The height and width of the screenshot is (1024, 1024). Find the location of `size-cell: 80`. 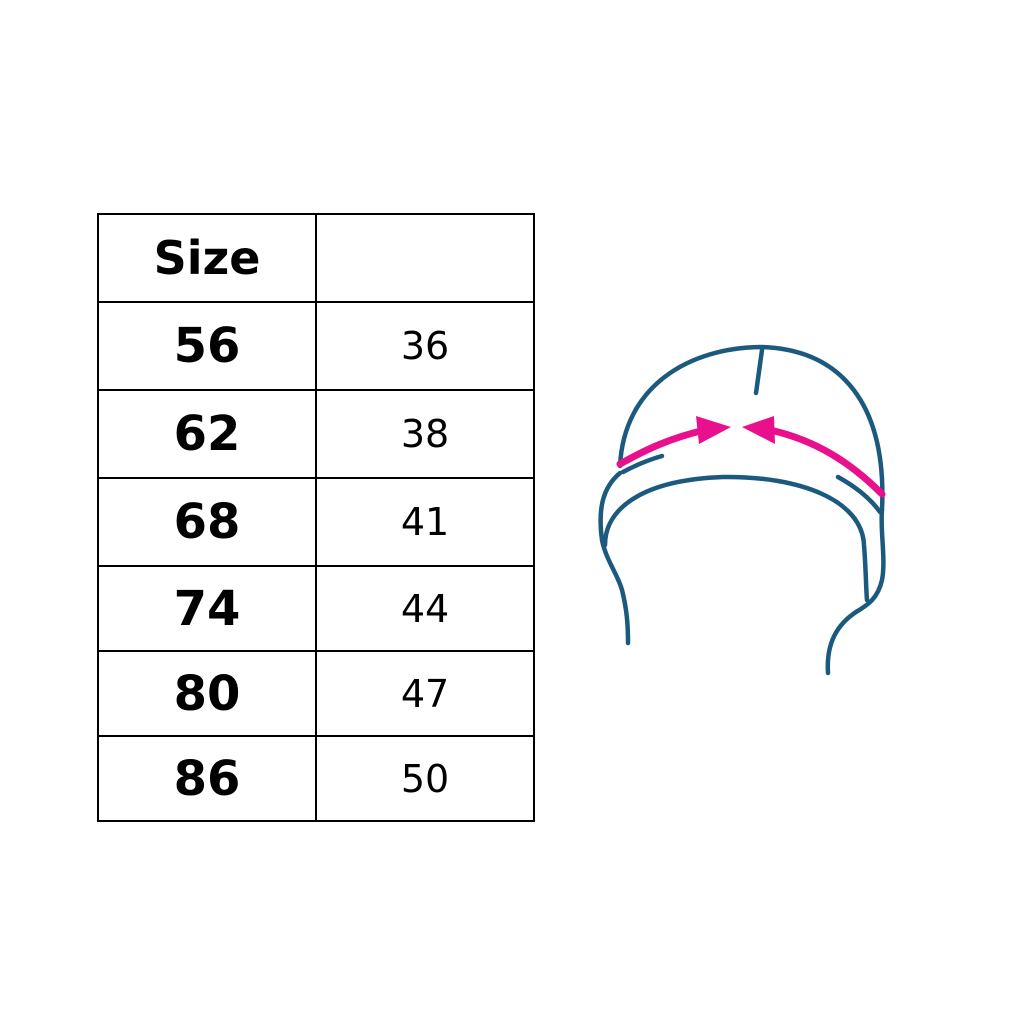

size-cell: 80 is located at coordinates (207, 693).